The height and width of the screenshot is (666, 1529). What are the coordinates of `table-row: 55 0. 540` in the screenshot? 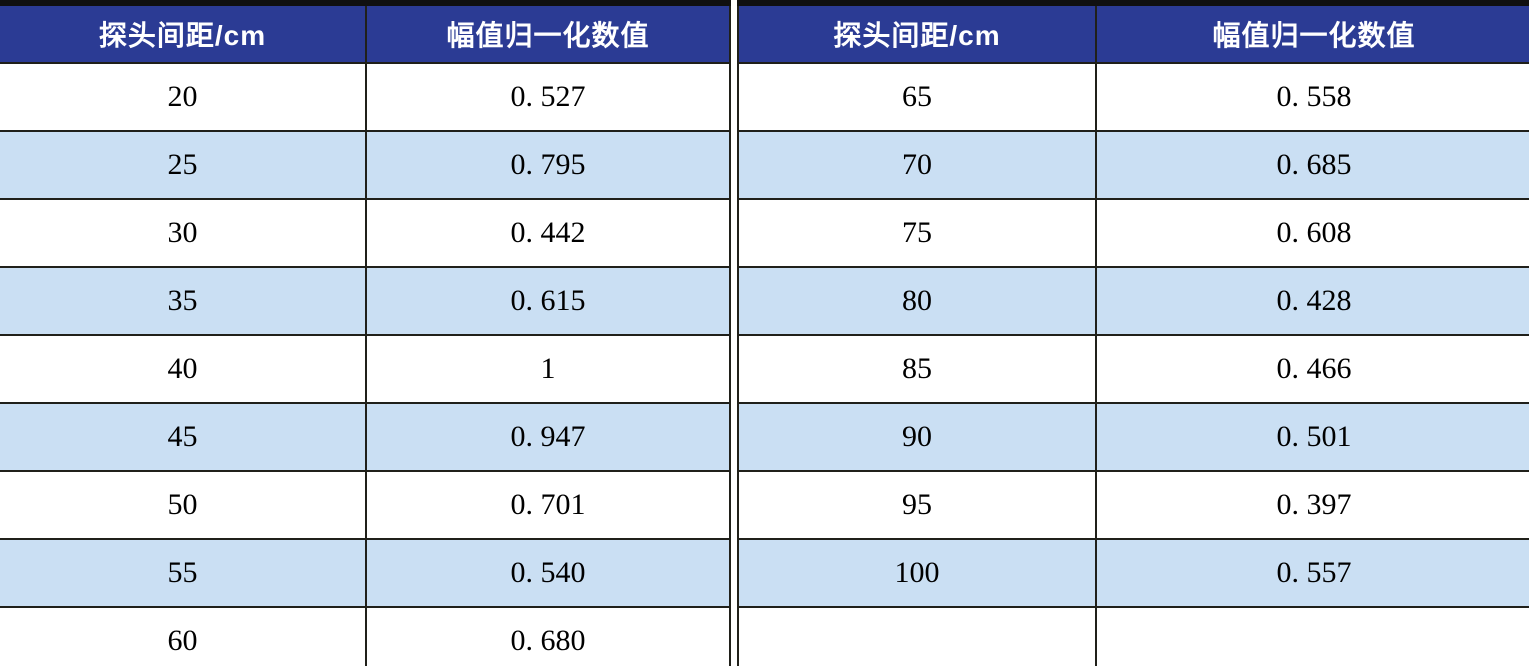 It's located at (365, 573).